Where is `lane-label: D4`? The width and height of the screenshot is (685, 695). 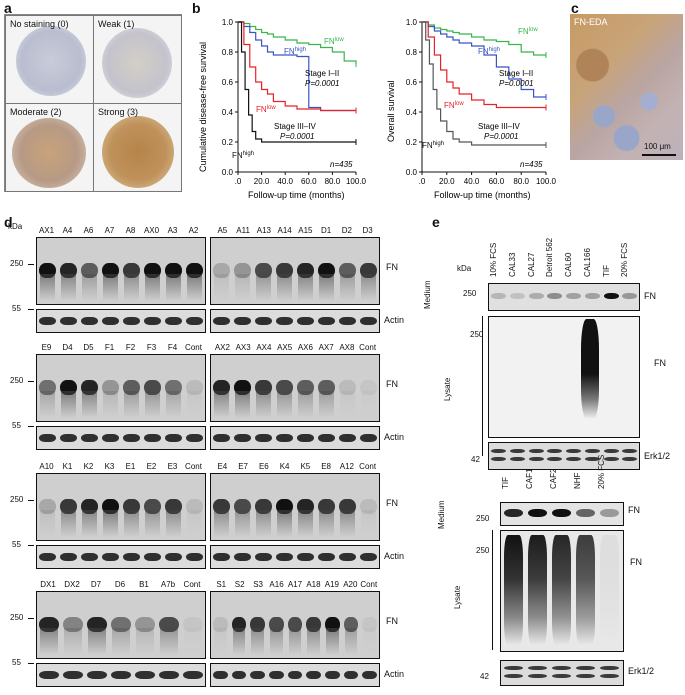
lane-label: D4 is located at coordinates (67, 347).